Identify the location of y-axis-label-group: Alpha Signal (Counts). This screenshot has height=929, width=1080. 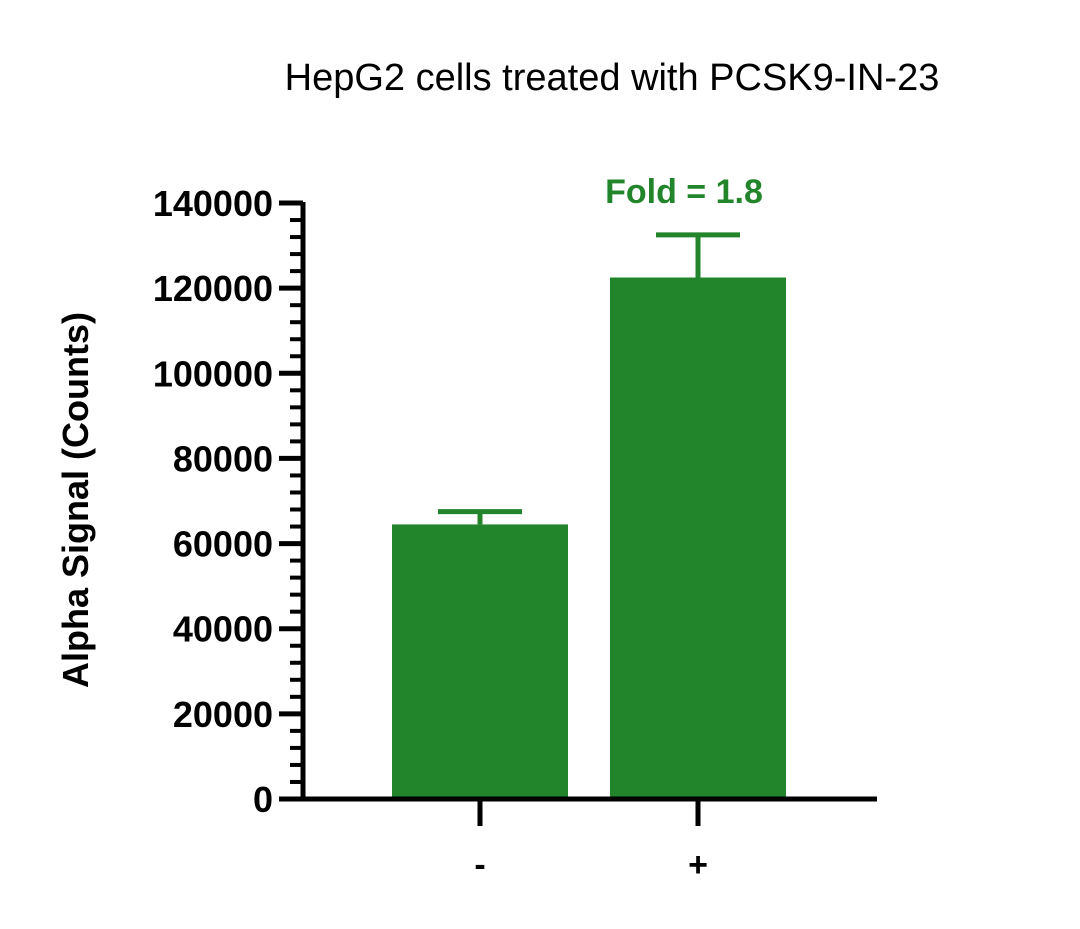
(75, 500).